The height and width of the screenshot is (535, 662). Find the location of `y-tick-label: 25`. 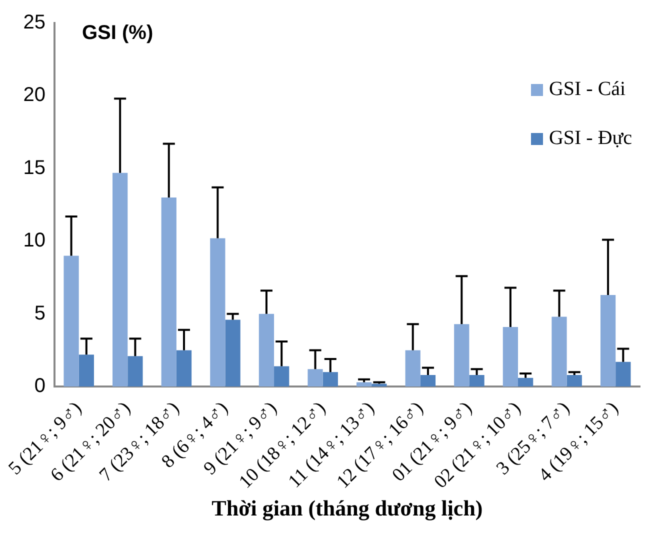

y-tick-label: 25 is located at coordinates (34, 23).